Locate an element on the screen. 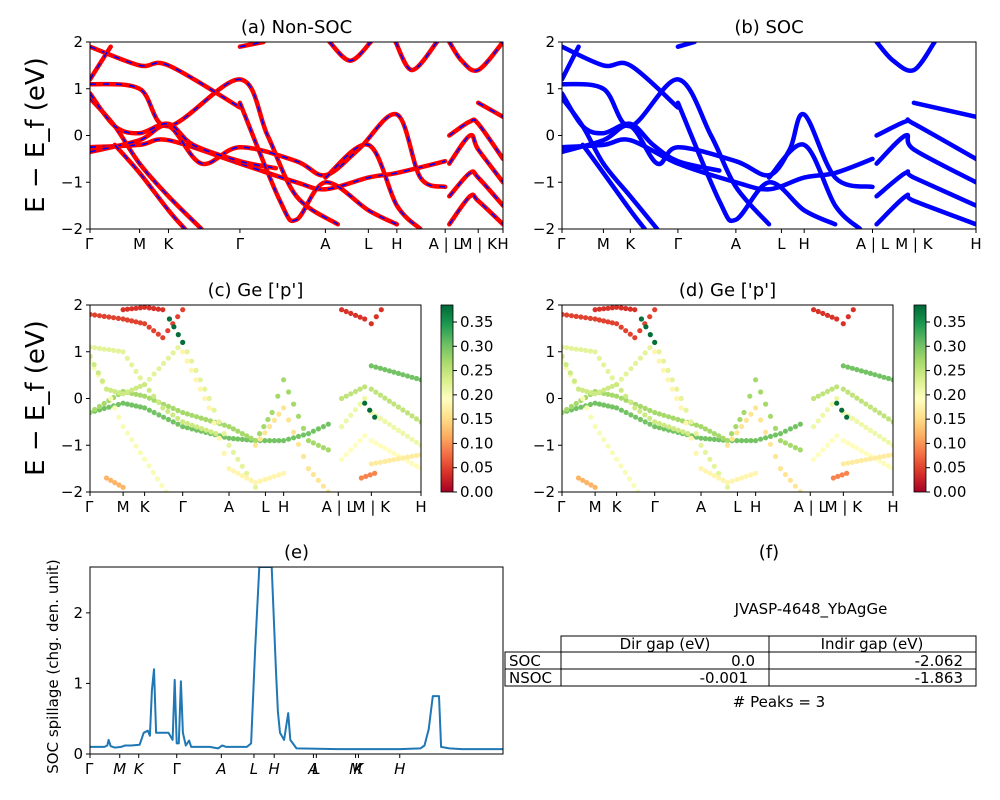  x-tick-label: A | L is located at coordinates (873, 244).